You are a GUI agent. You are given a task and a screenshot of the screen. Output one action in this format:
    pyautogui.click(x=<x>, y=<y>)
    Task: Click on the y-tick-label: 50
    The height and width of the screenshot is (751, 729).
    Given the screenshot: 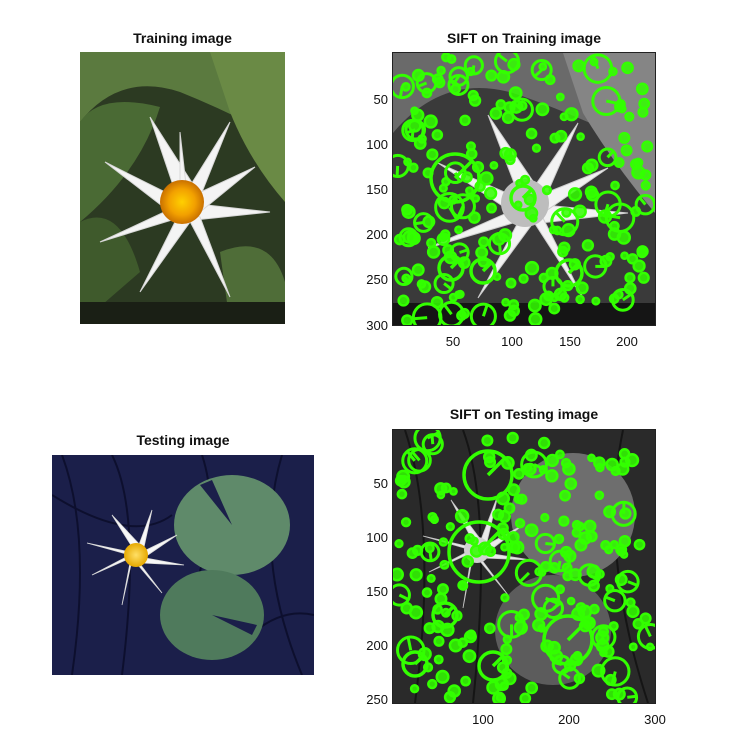 What is the action you would take?
    pyautogui.click(x=380, y=483)
    